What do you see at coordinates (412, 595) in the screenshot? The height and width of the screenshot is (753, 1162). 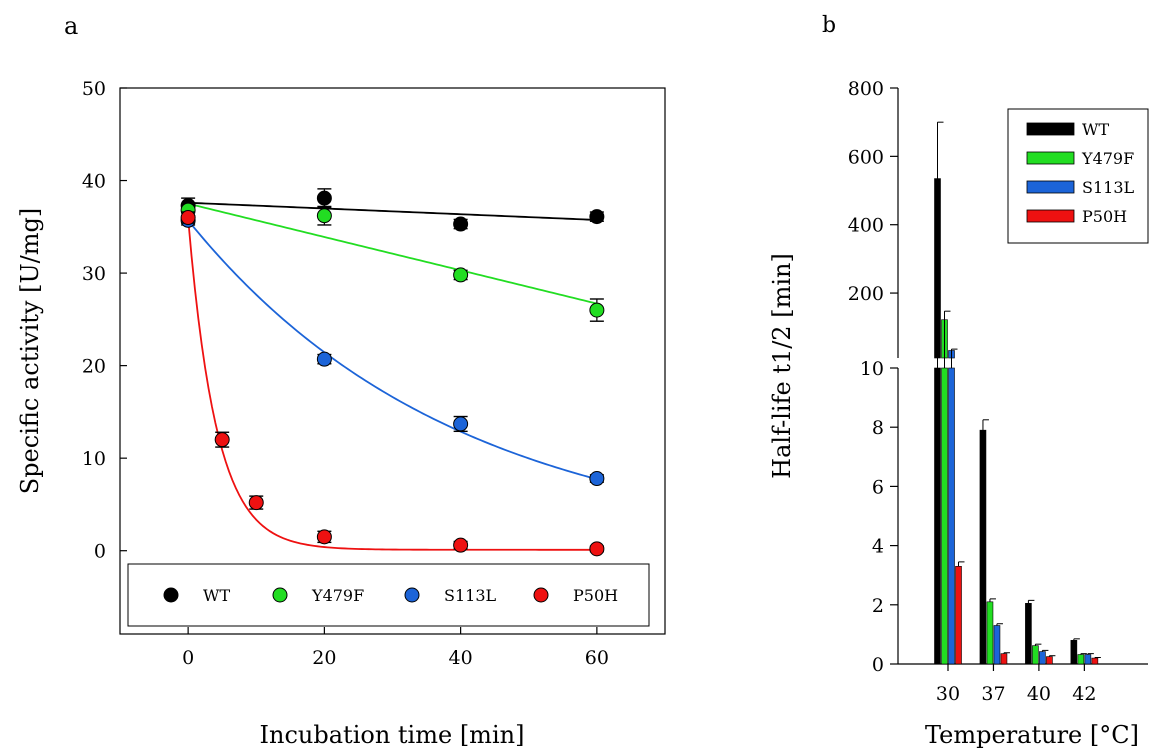 I see `legend-marker-s113l` at bounding box center [412, 595].